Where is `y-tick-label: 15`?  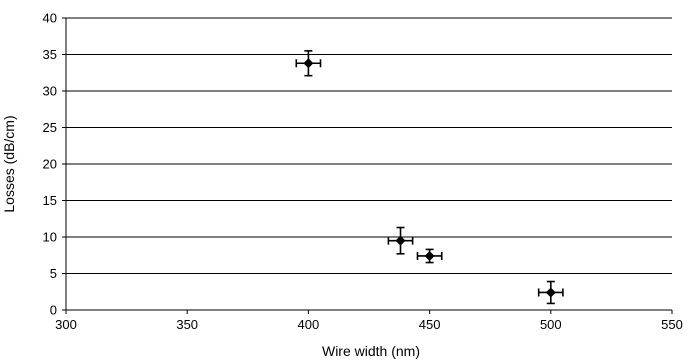
y-tick-label: 15 is located at coordinates (50, 200).